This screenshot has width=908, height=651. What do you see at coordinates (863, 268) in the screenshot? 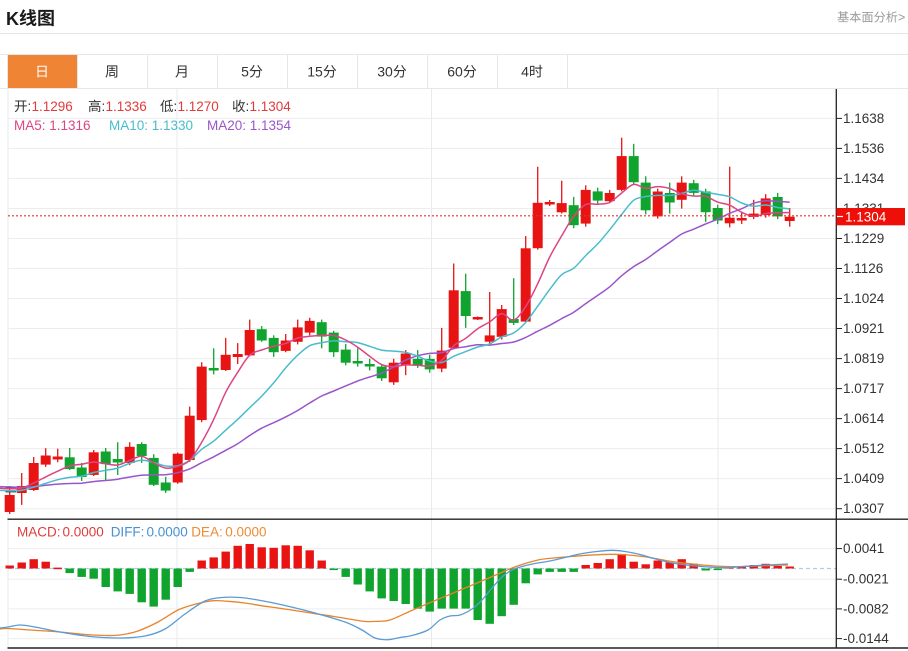
I see `svg-text: 1.1126` at bounding box center [863, 268].